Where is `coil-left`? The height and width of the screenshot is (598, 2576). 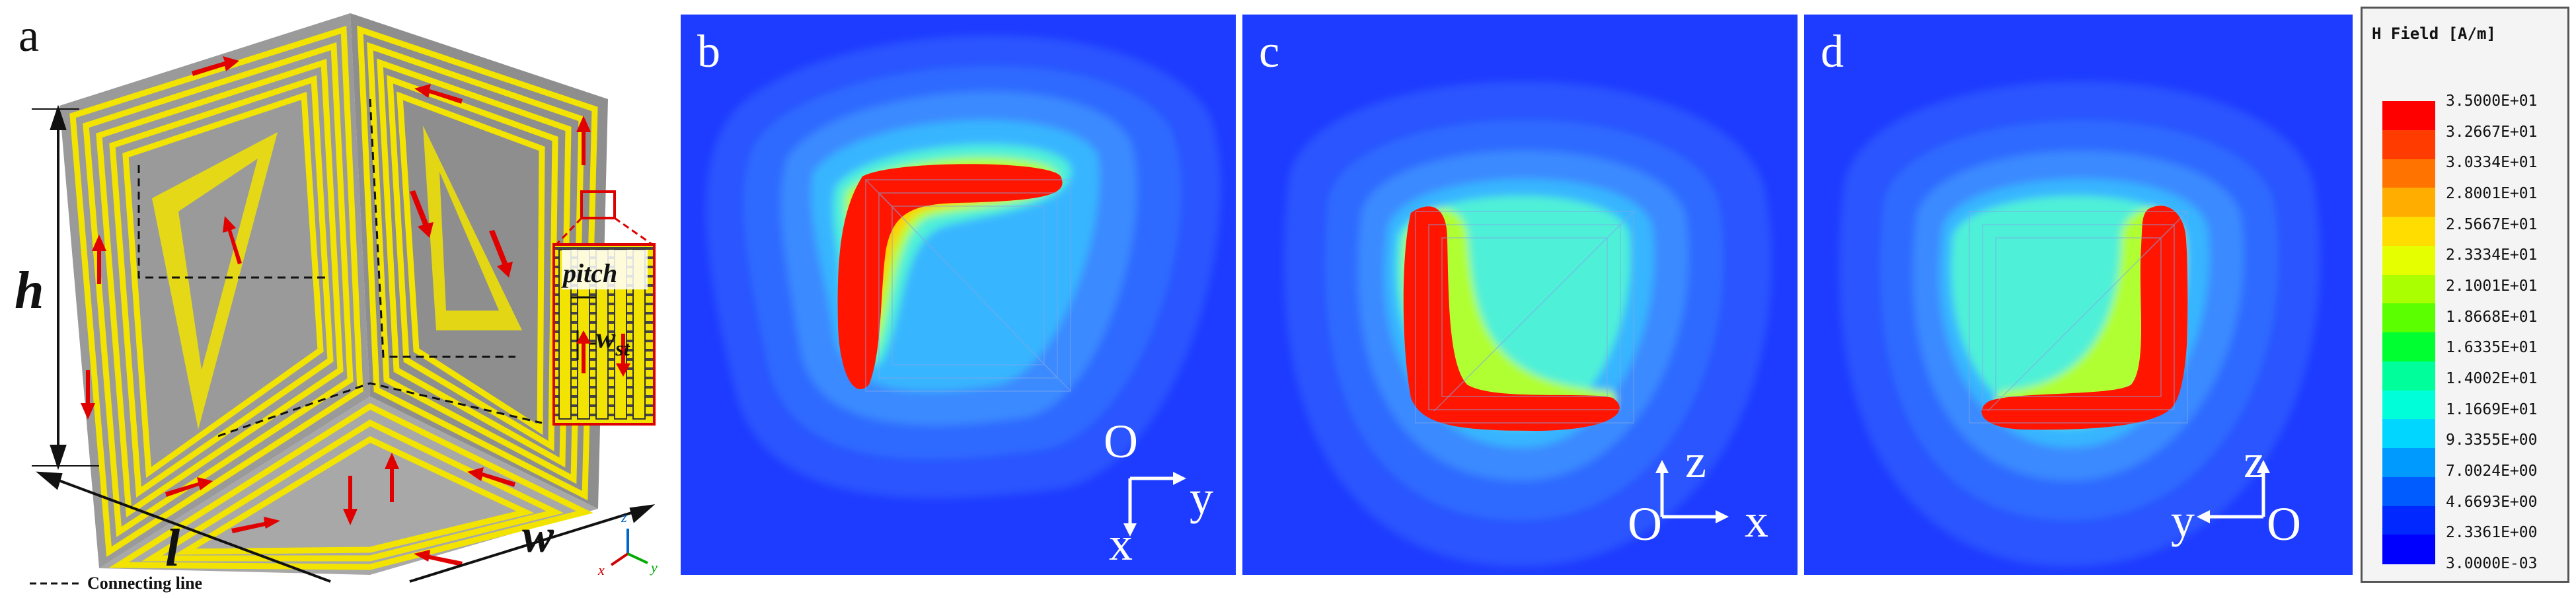
coil-left is located at coordinates (216, 291).